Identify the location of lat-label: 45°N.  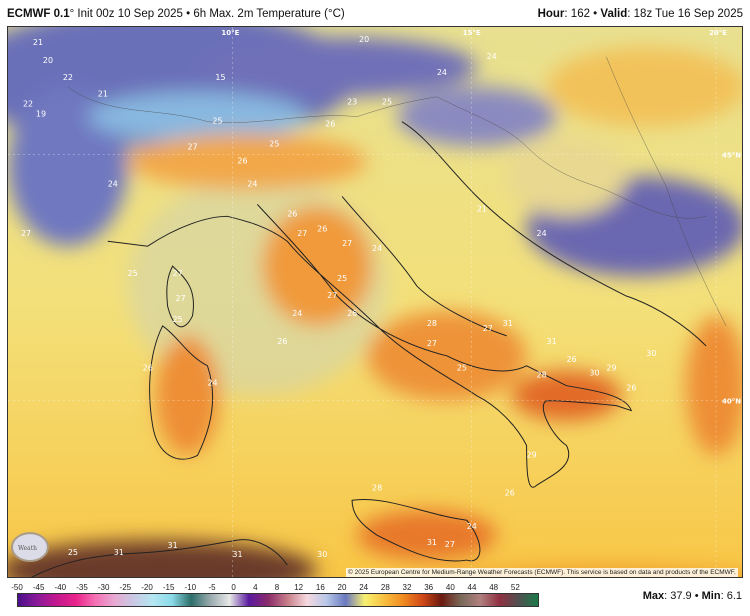
(731, 156).